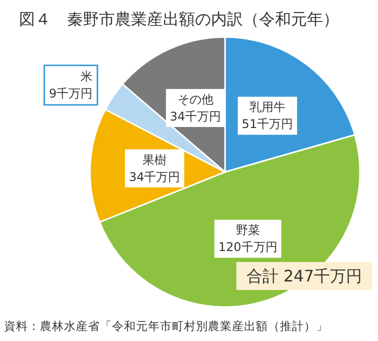 This screenshot has width=378, height=341. I want to click on slice-label: 果樹, so click(154, 159).